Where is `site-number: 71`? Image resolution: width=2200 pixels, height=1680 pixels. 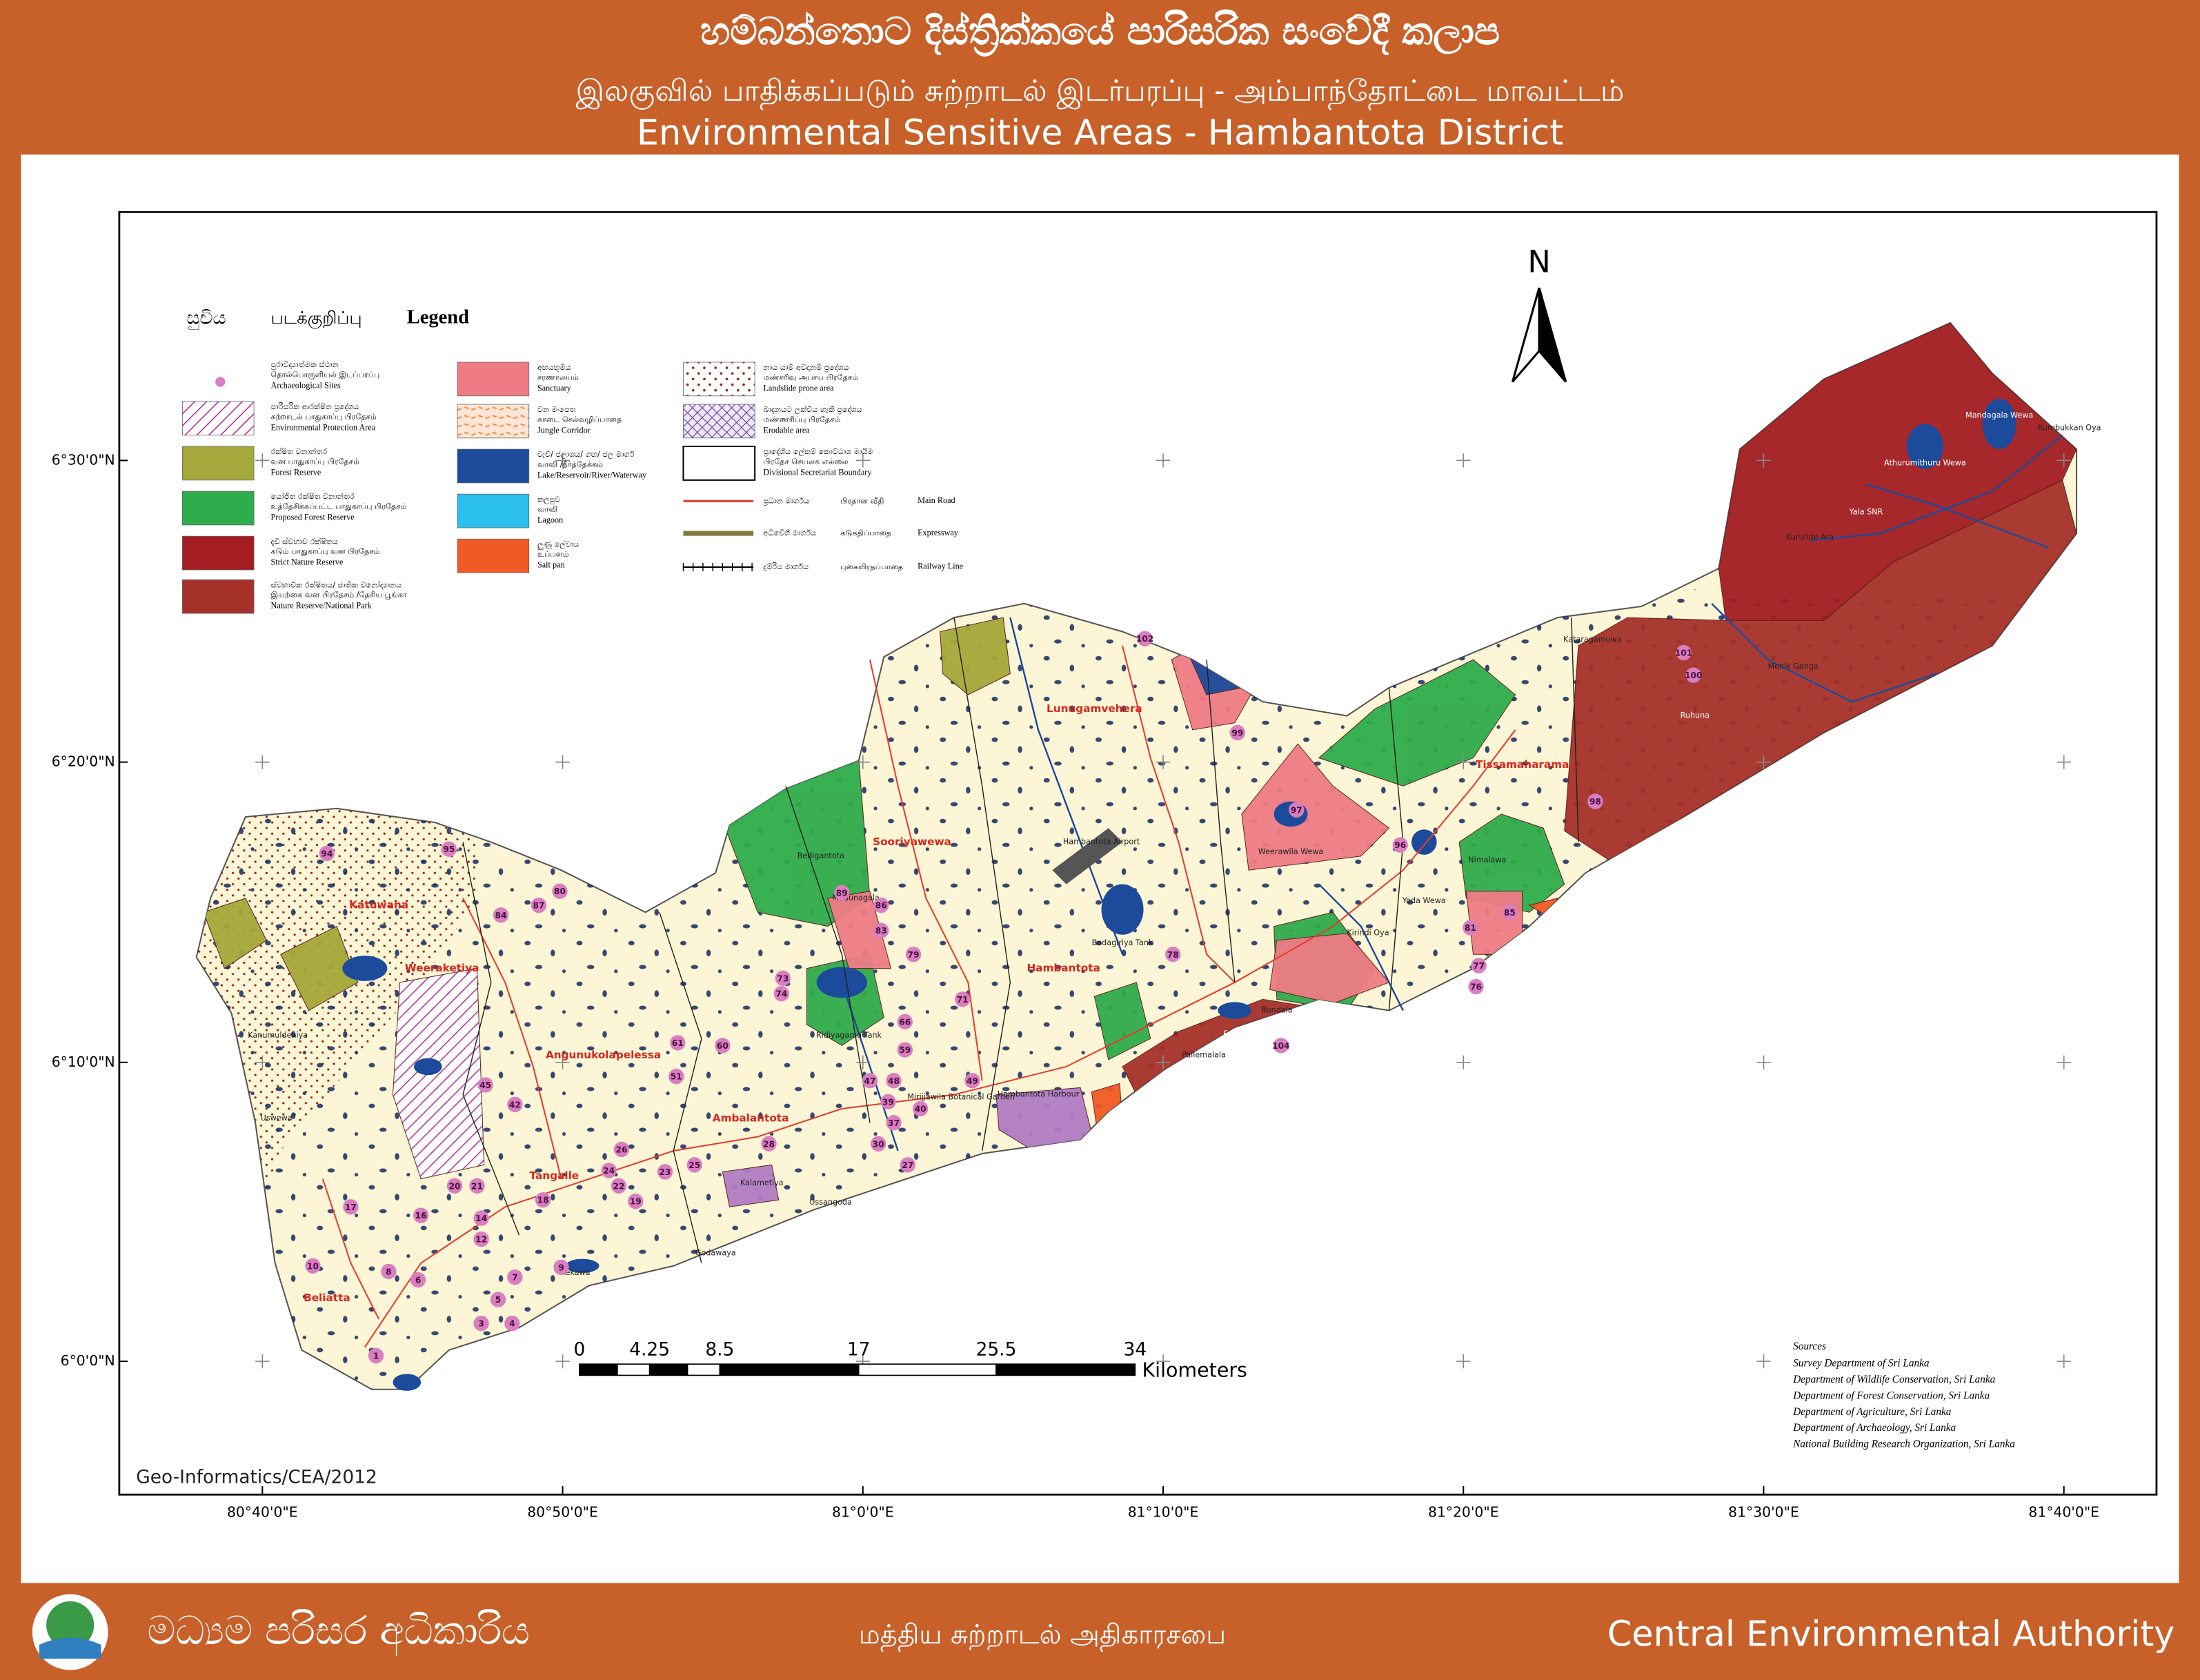 site-number: 71 is located at coordinates (963, 1000).